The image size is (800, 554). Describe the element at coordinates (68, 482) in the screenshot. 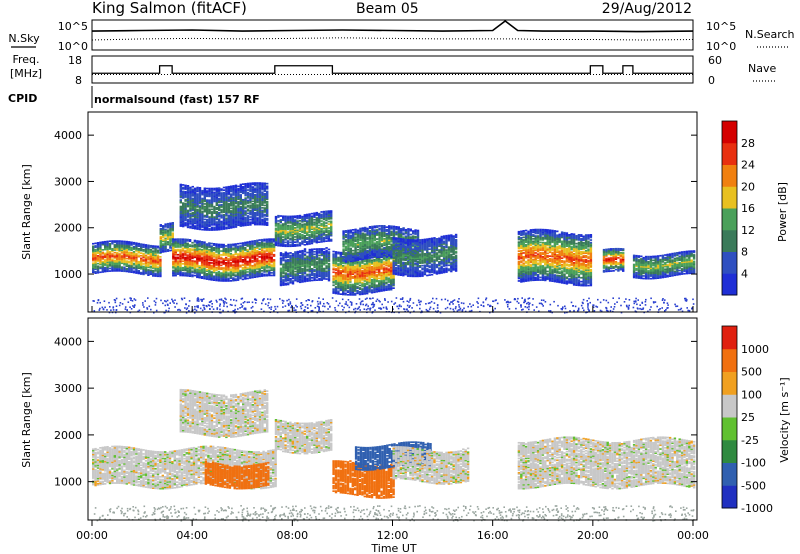

I see `velocity-ytick-label-0: 1000` at that location.